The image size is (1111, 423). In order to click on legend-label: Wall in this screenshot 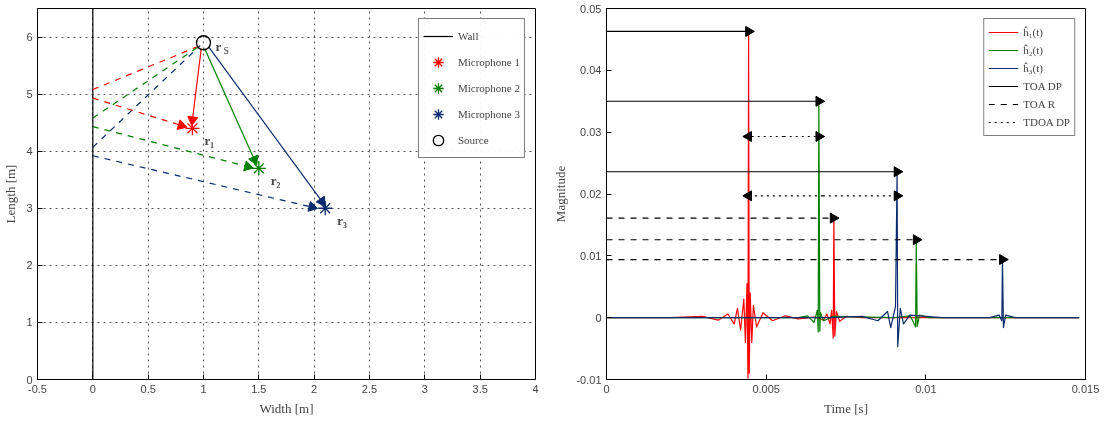, I will do `click(468, 36)`.